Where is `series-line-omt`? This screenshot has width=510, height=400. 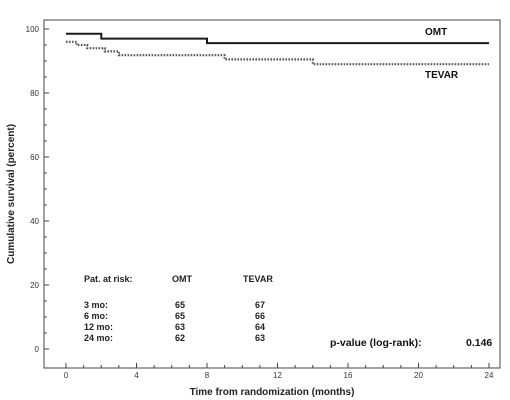
series-line-omt is located at coordinates (277, 38).